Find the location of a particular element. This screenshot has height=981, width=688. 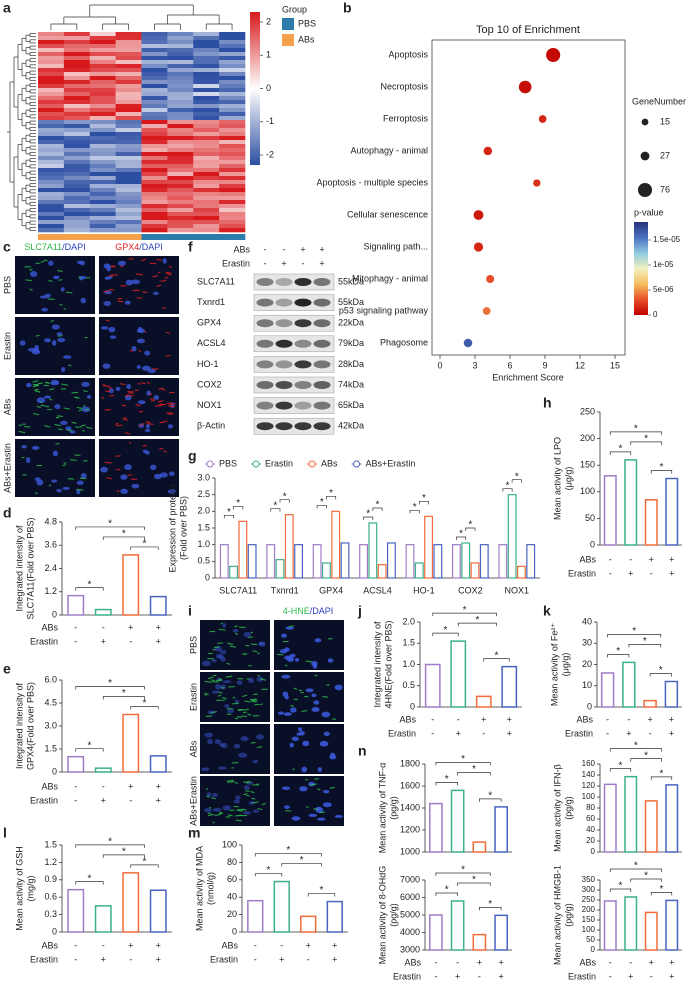

blot-band is located at coordinates (322, 364).